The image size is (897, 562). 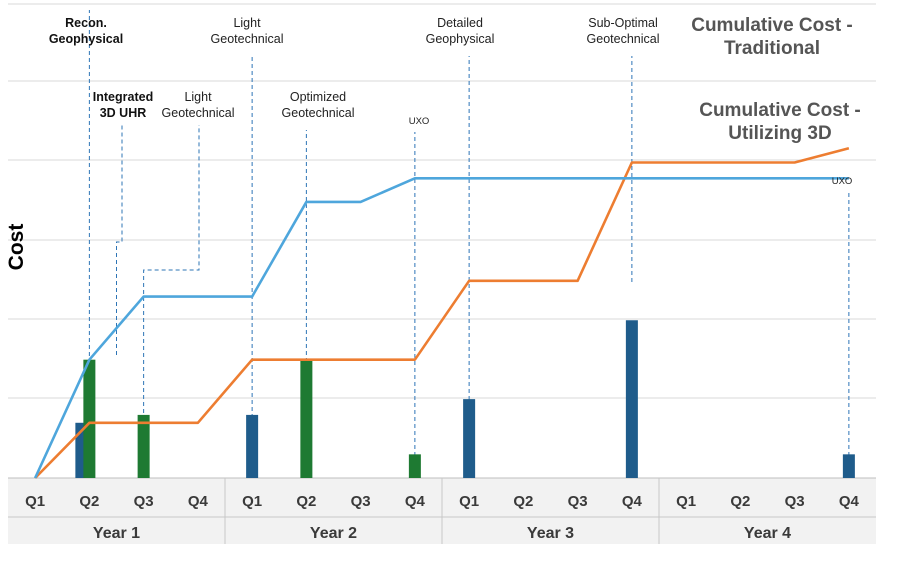 What do you see at coordinates (318, 113) in the screenshot?
I see `annotation-4-line-1: Geotechnical` at bounding box center [318, 113].